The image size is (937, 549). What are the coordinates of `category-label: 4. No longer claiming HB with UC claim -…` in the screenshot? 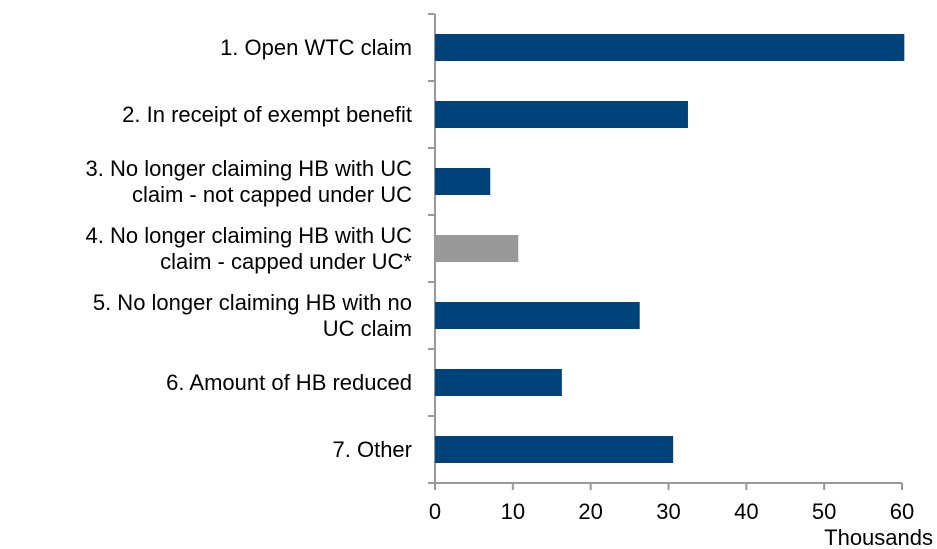 It's located at (248, 248).